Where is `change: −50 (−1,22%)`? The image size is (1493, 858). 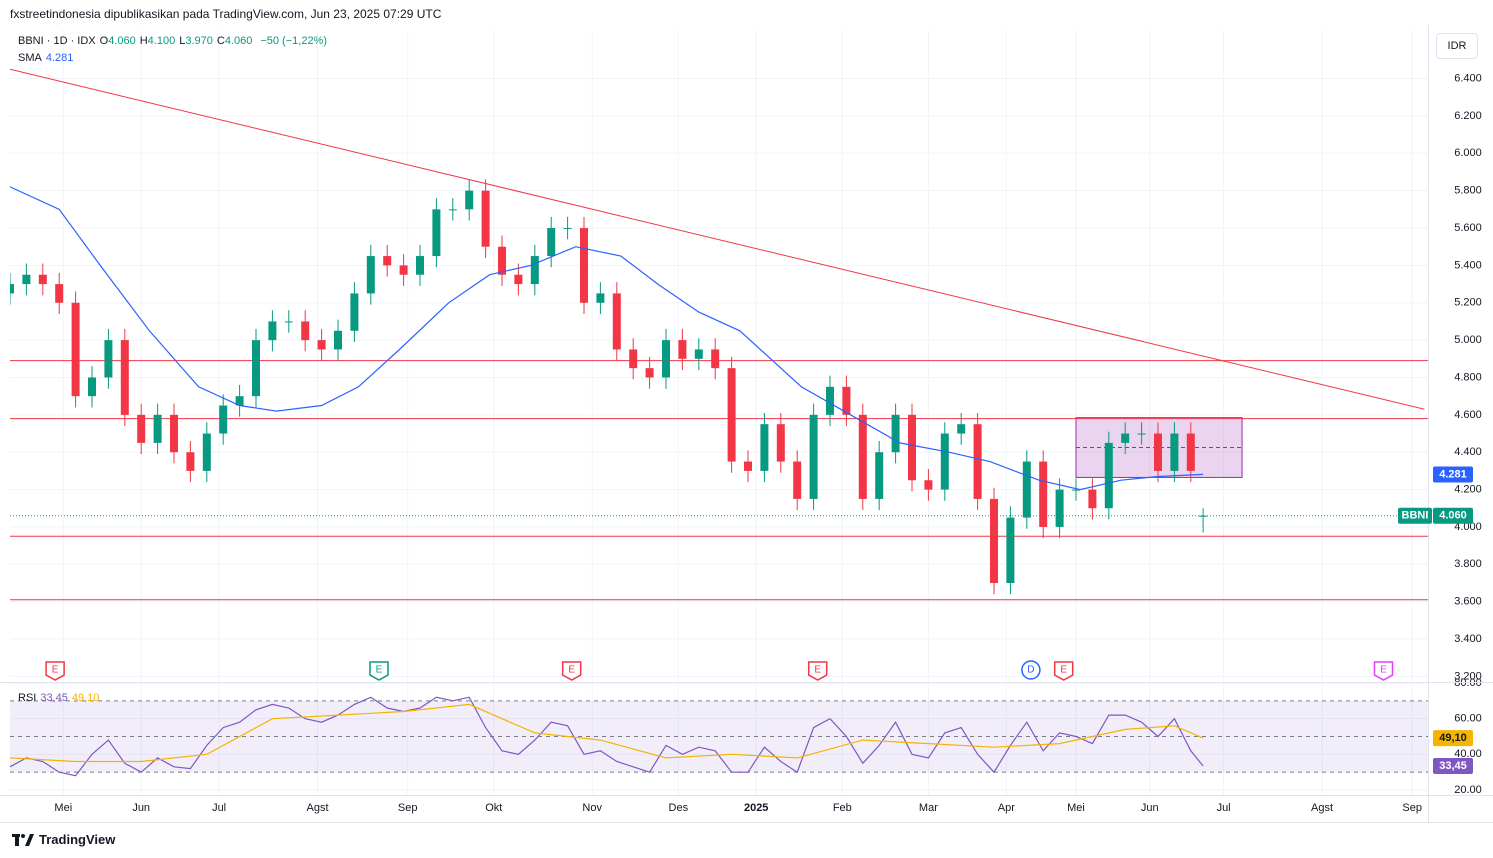
change: −50 (−1,22%) is located at coordinates (293, 41).